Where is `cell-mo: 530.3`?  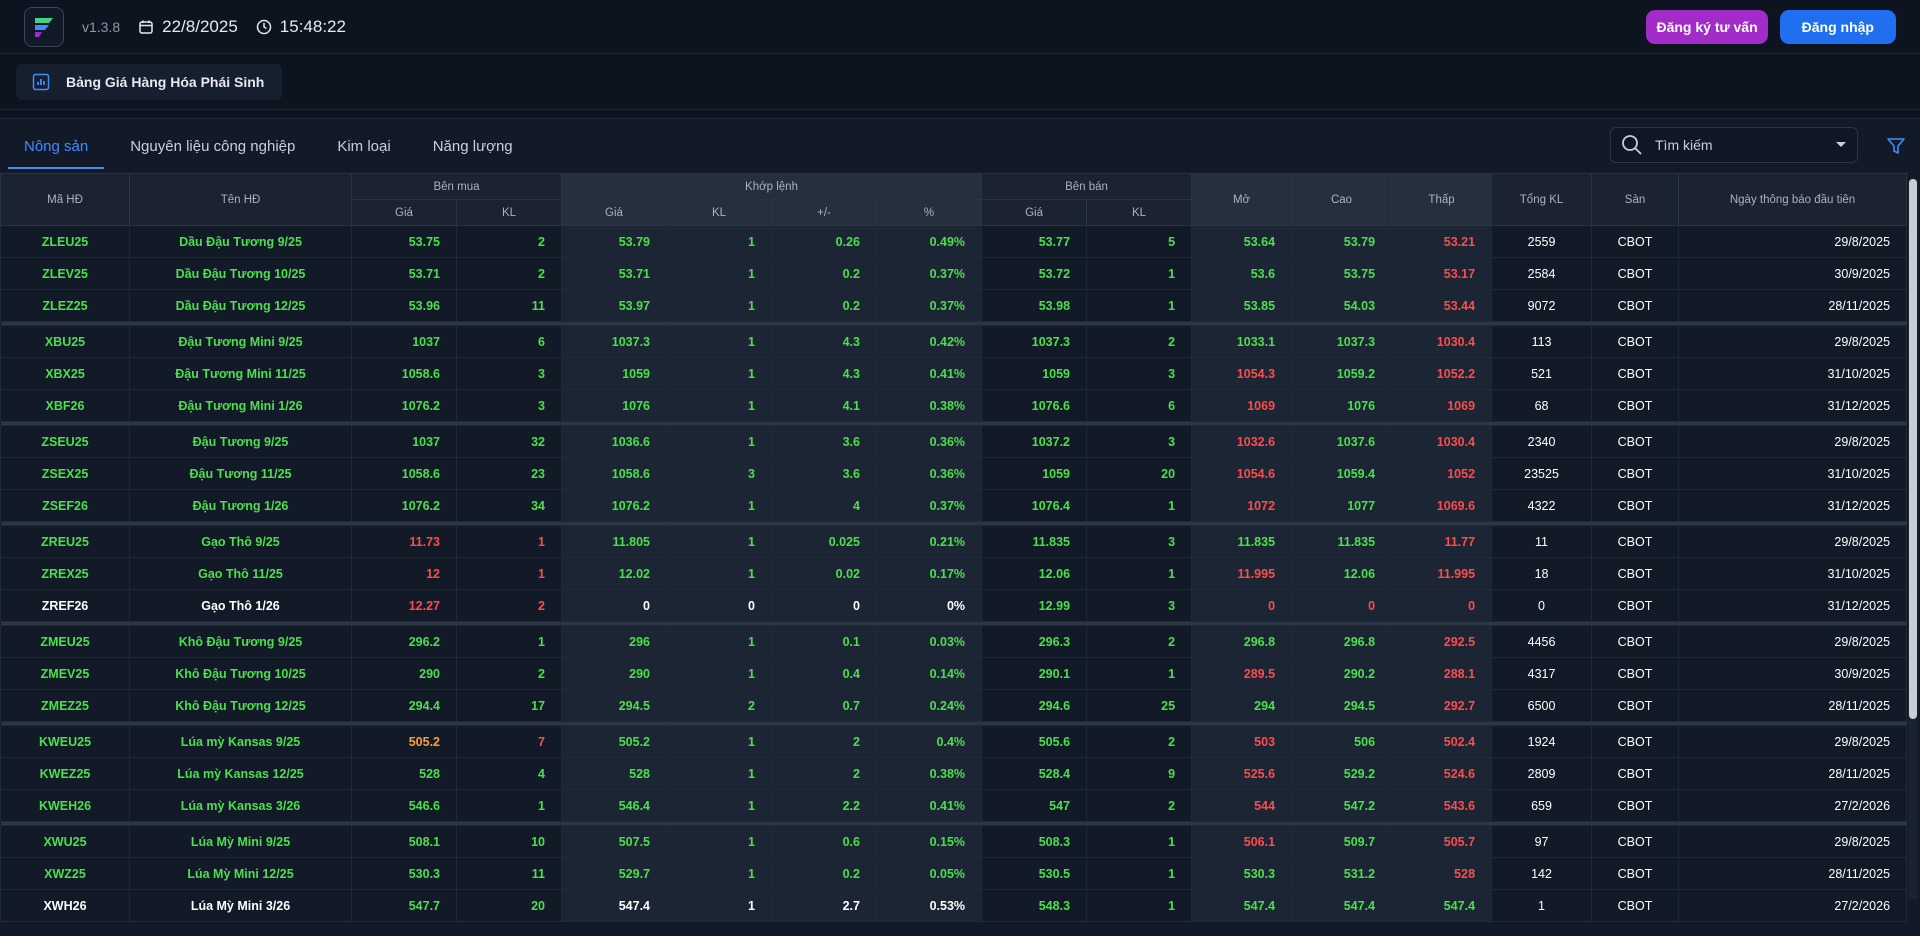 cell-mo: 530.3 is located at coordinates (1242, 873).